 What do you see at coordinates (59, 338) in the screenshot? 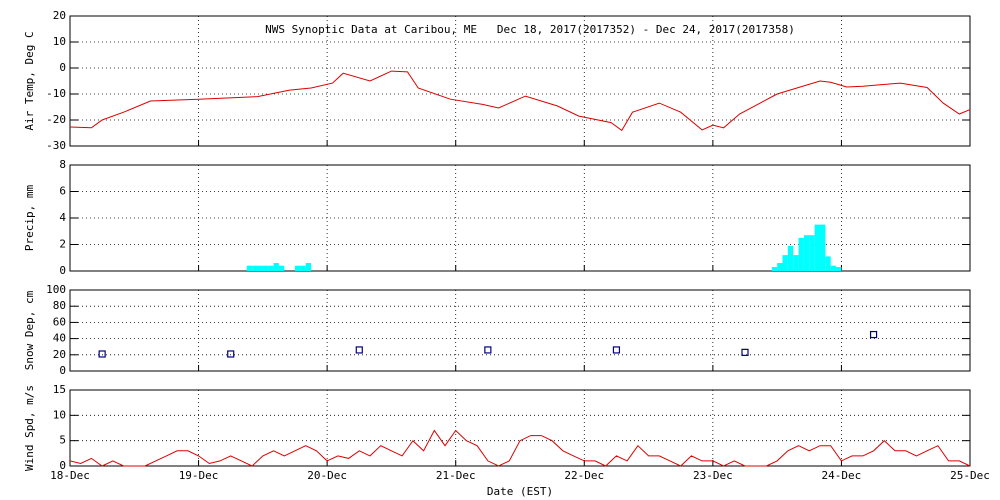
I see `y-tick-label: 40` at bounding box center [59, 338].